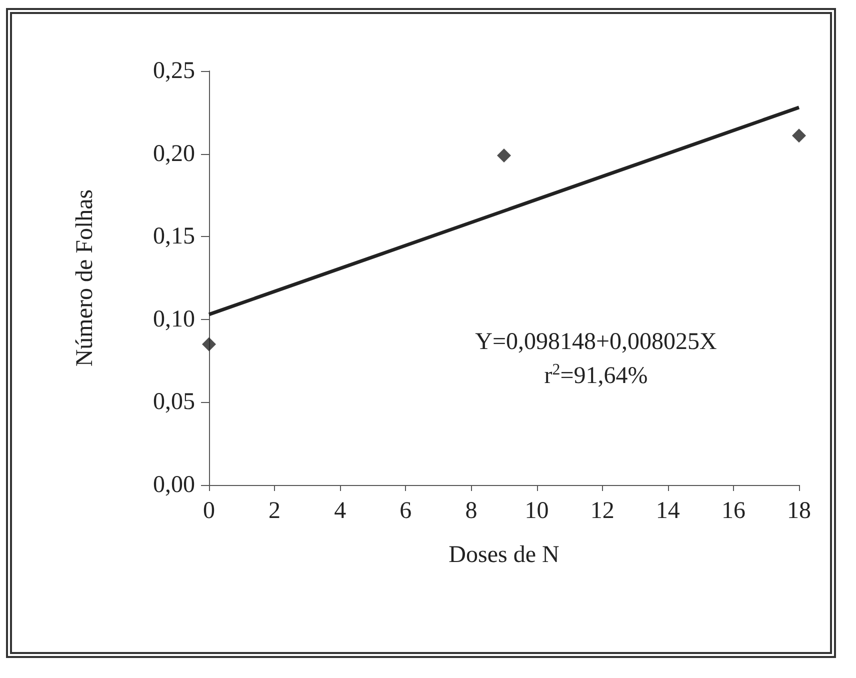 This screenshot has width=856, height=678. What do you see at coordinates (174, 485) in the screenshot?
I see `y-tick-label: 0,00` at bounding box center [174, 485].